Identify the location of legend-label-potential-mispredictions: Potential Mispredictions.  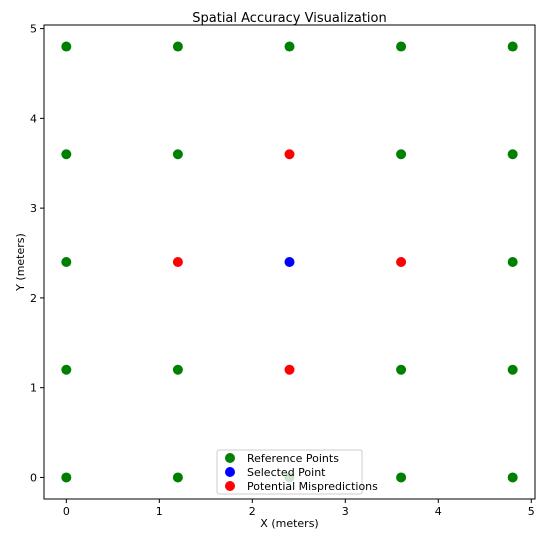
(312, 486).